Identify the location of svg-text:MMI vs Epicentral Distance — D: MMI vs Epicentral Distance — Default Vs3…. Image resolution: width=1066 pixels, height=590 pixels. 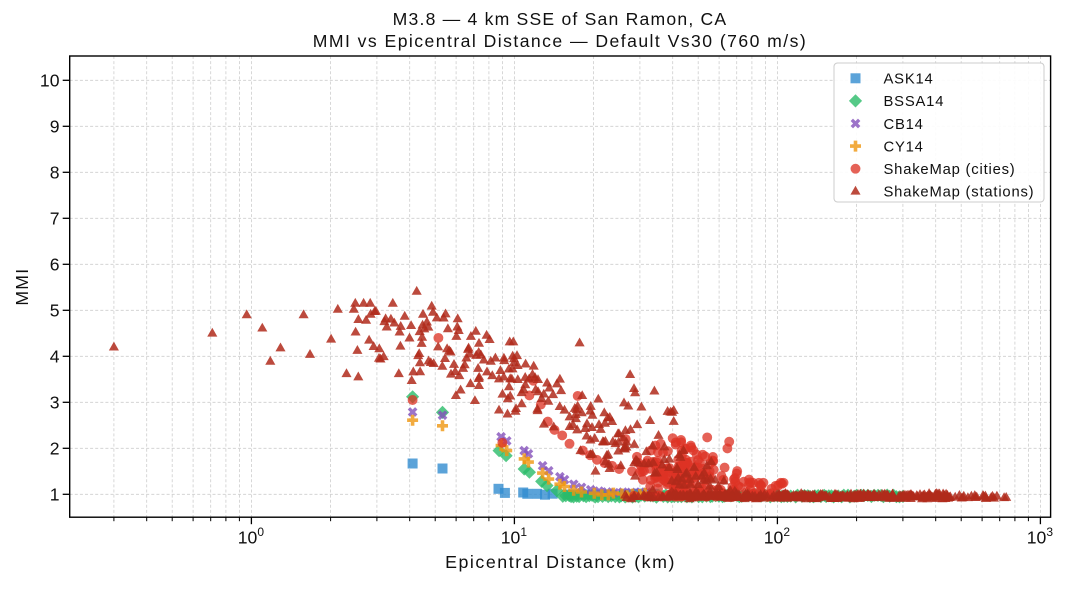
(560, 41).